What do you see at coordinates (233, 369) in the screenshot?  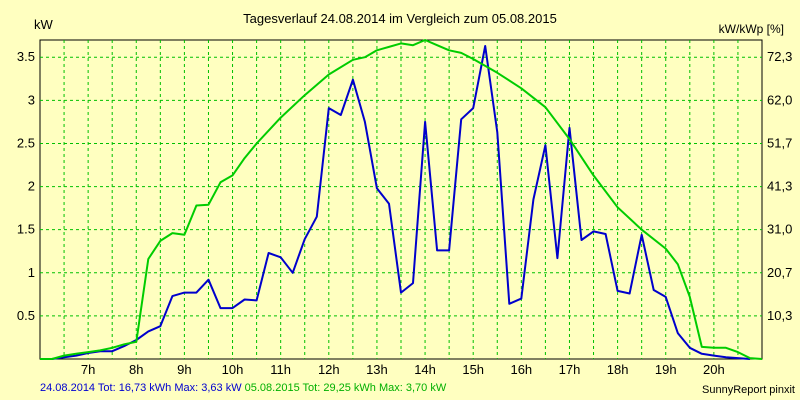 I see `x-tick-label: 10h` at bounding box center [233, 369].